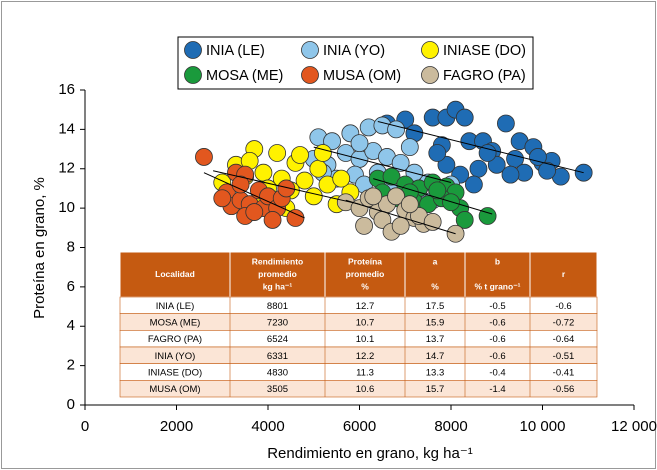  I want to click on table-cell: 12.7, so click(365, 306).